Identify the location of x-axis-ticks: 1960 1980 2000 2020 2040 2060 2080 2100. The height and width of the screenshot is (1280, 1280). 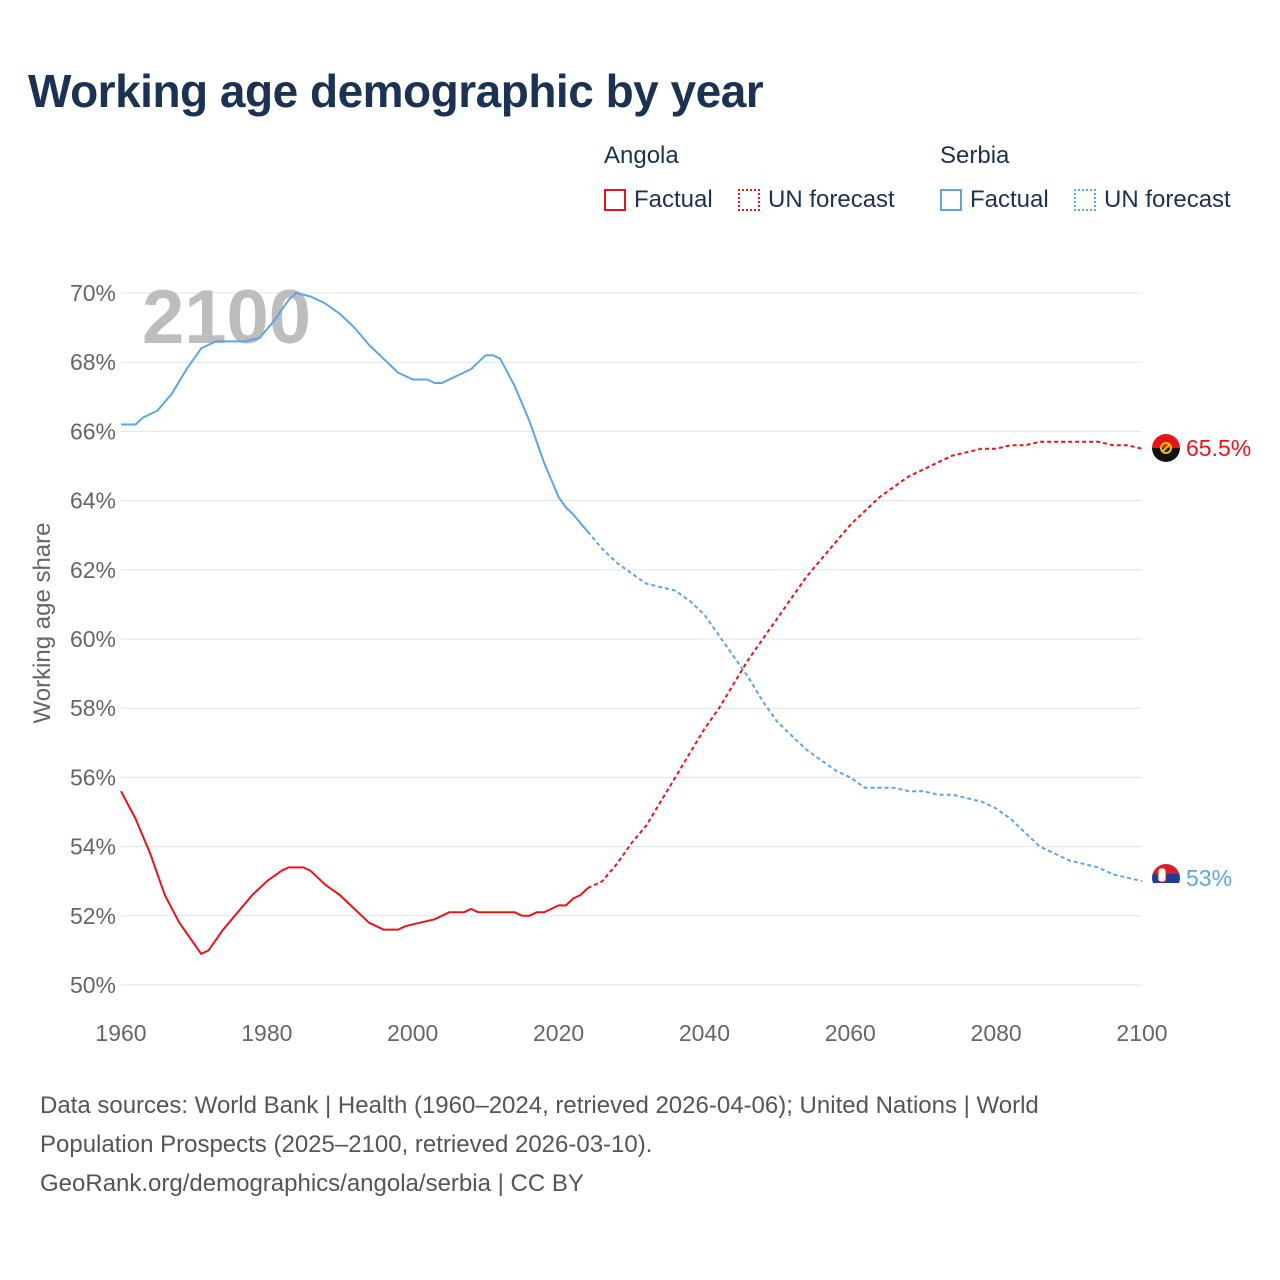
(631, 1033).